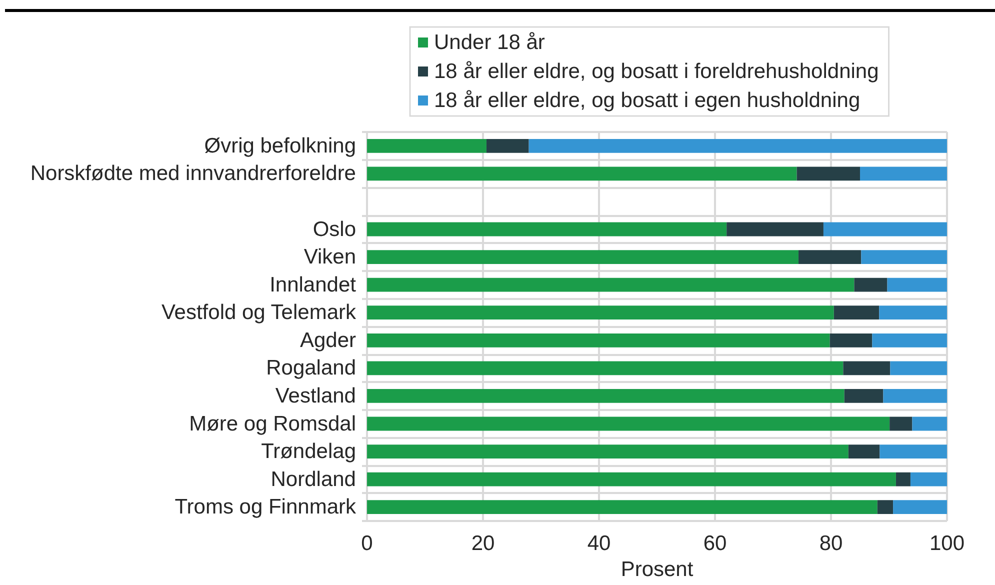 The width and height of the screenshot is (995, 585). What do you see at coordinates (656, 71) in the screenshot?
I see `legend-label: 18 år eller eldre, og bosatt i foreldrehusholdning` at bounding box center [656, 71].